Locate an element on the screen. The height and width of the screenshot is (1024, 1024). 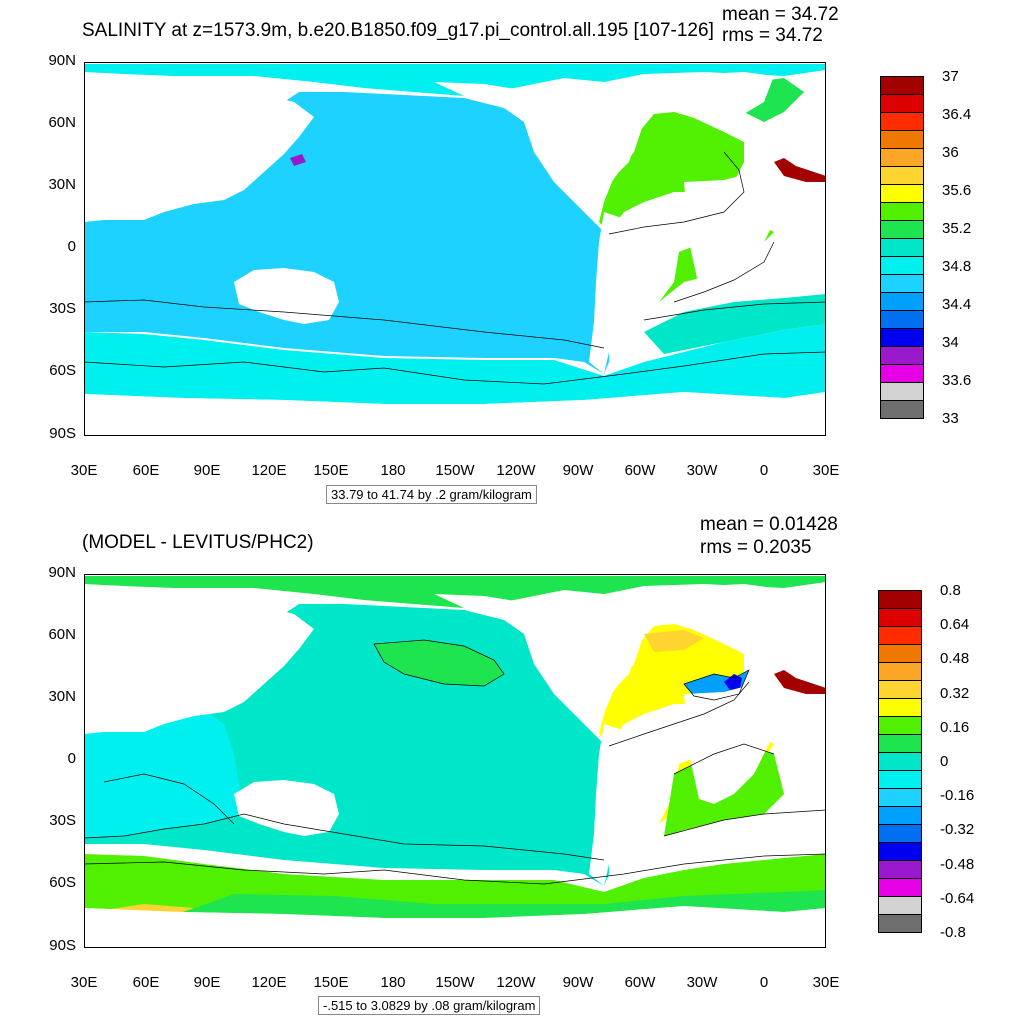
colorbar-label: 36.4 is located at coordinates (957, 114).